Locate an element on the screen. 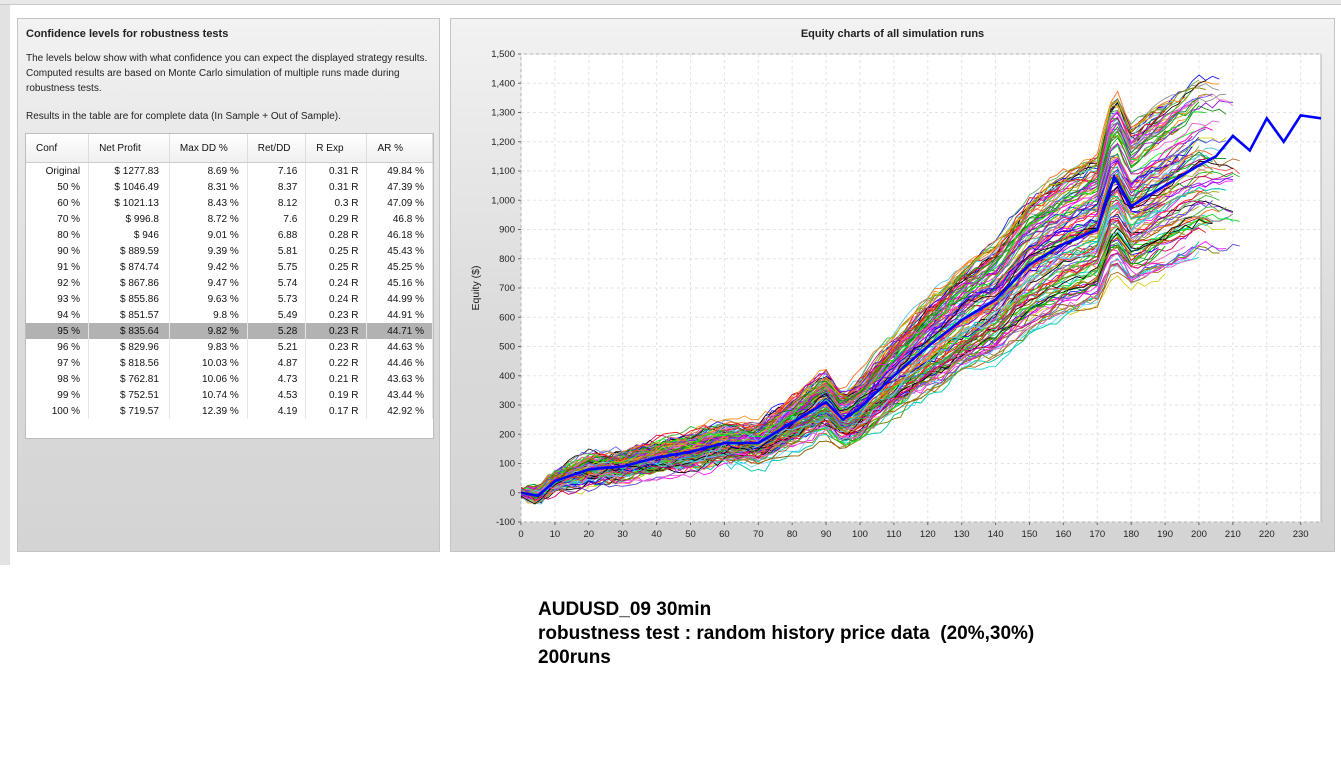 Image resolution: width=1341 pixels, height=760 pixels. column-header-r-exp: R Exp is located at coordinates (336, 148).